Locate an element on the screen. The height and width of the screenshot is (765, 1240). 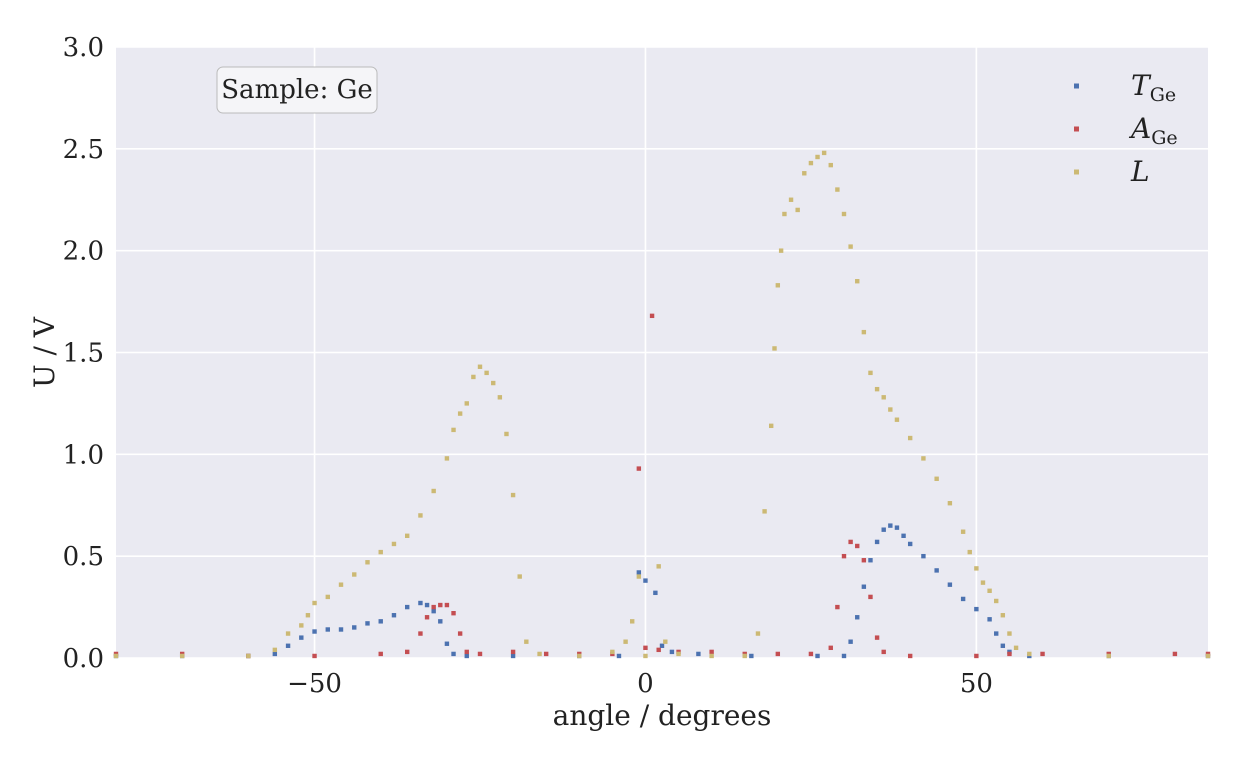
annotation-text: Sample: Ge is located at coordinates (297, 90).